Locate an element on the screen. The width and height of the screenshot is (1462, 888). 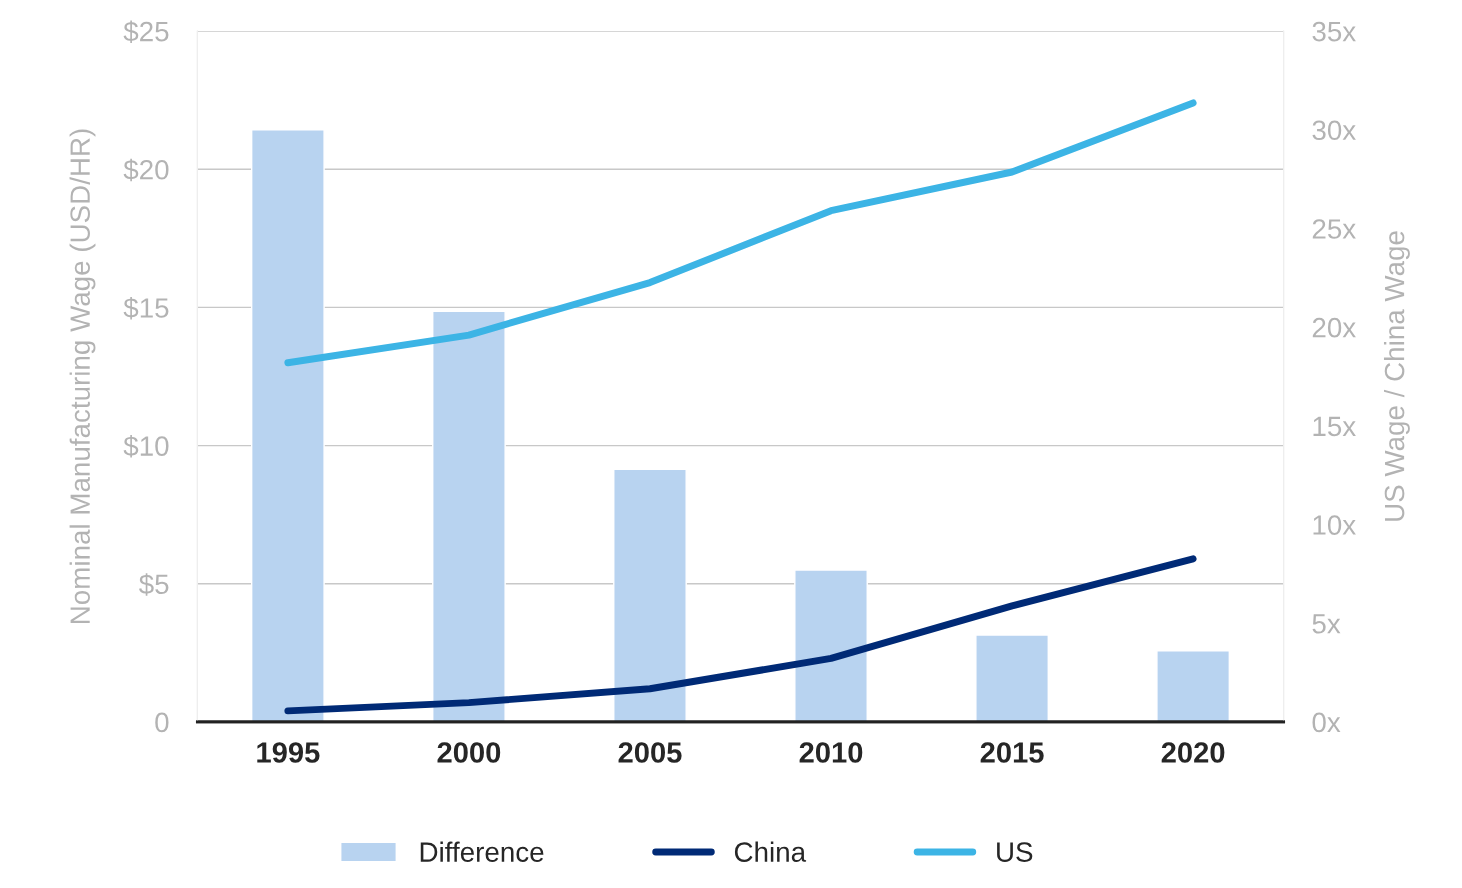
y-tick-label: $25 is located at coordinates (146, 32).